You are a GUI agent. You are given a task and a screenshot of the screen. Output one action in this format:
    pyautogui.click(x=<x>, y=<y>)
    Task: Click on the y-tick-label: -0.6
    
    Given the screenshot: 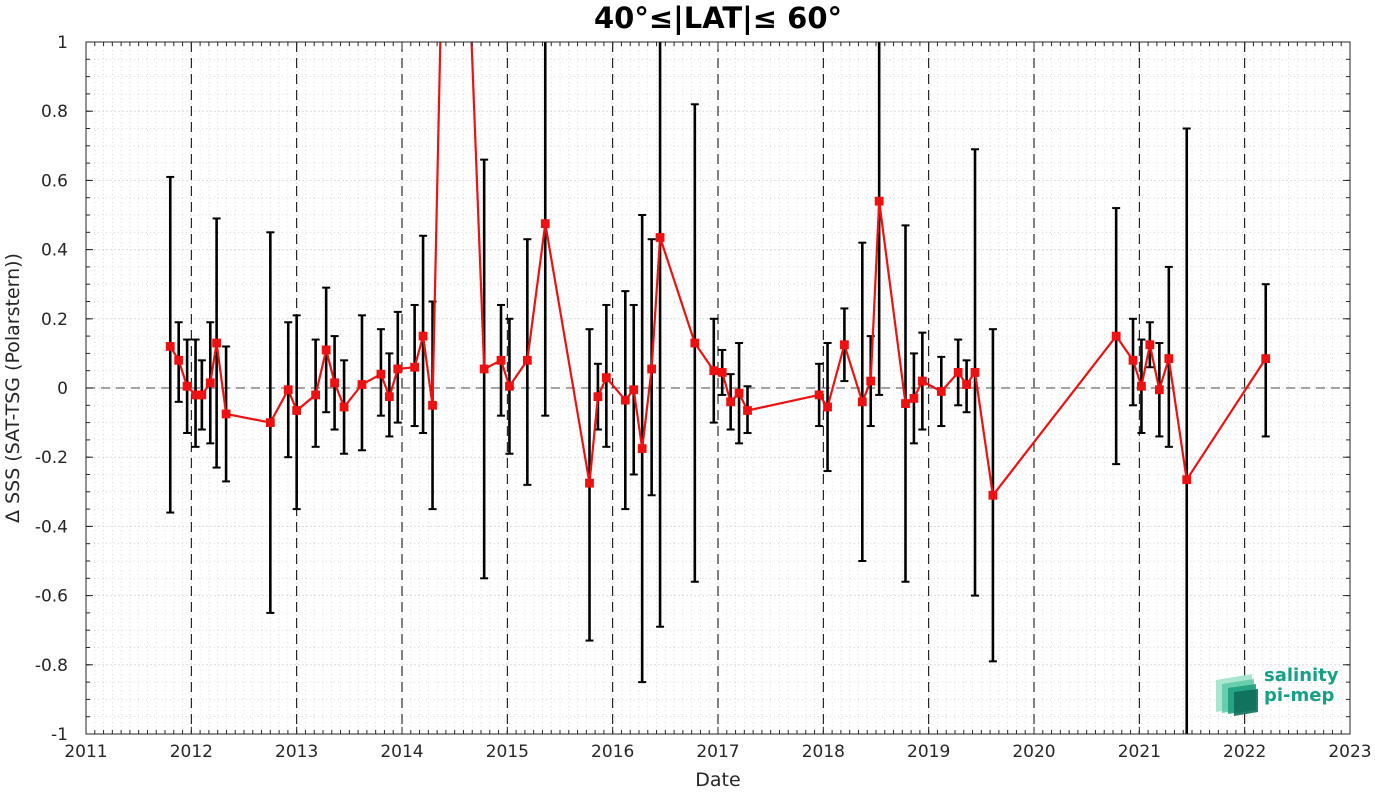 What is the action you would take?
    pyautogui.click(x=51, y=597)
    